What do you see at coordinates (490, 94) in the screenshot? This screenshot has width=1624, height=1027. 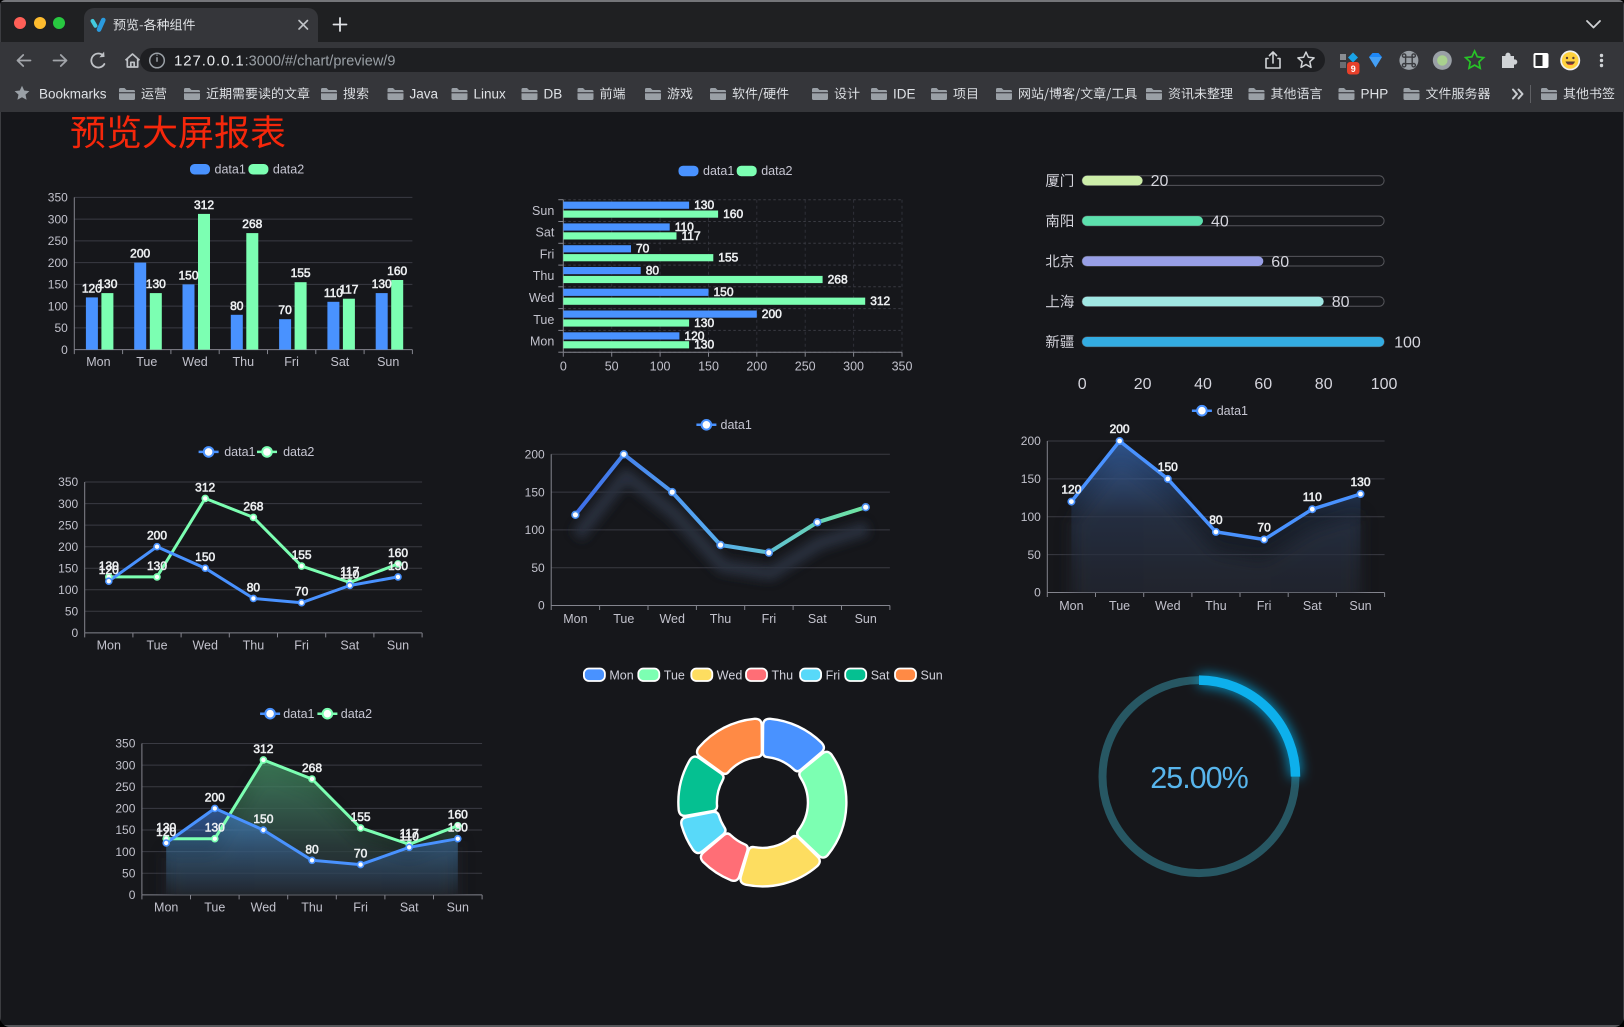 I see `svg-text: Linux` at bounding box center [490, 94].